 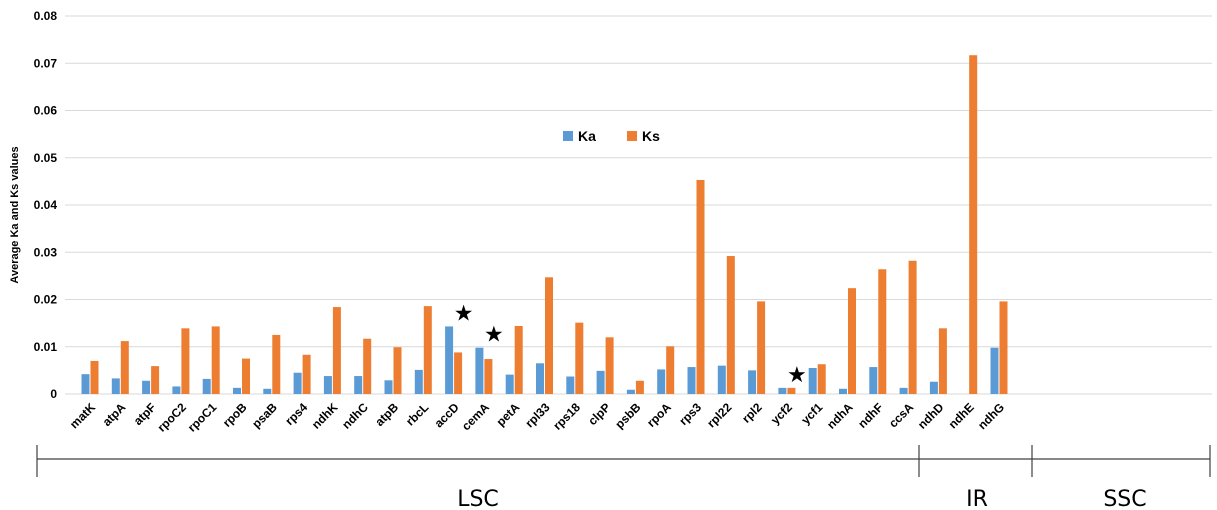 I want to click on x-tick-label-ycf2: ycf2, so click(x=781, y=413).